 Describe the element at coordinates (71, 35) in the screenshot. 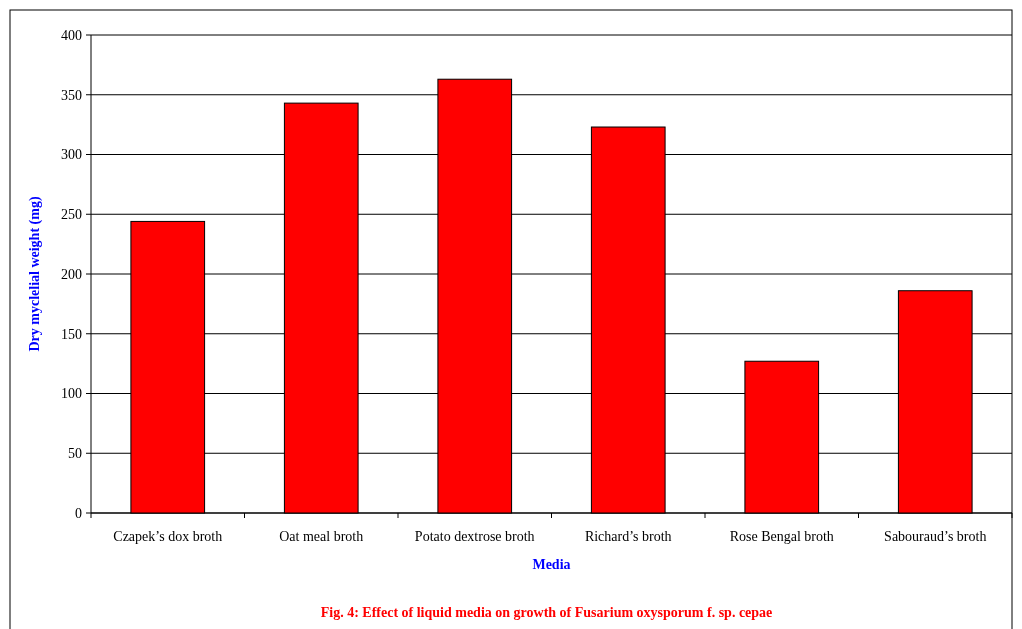

I see `y-tick-label: 400` at that location.